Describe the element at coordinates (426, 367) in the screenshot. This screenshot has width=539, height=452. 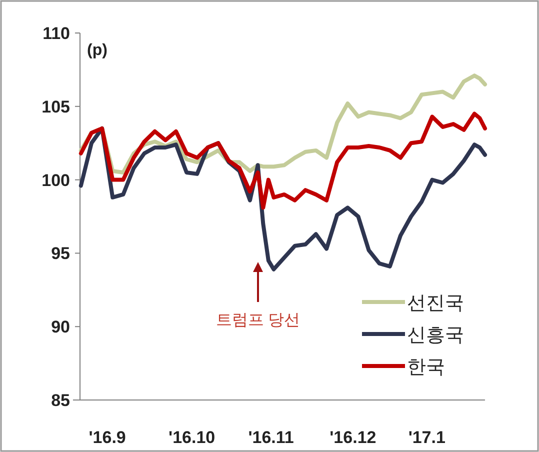
I see `legend-label: 한국` at that location.